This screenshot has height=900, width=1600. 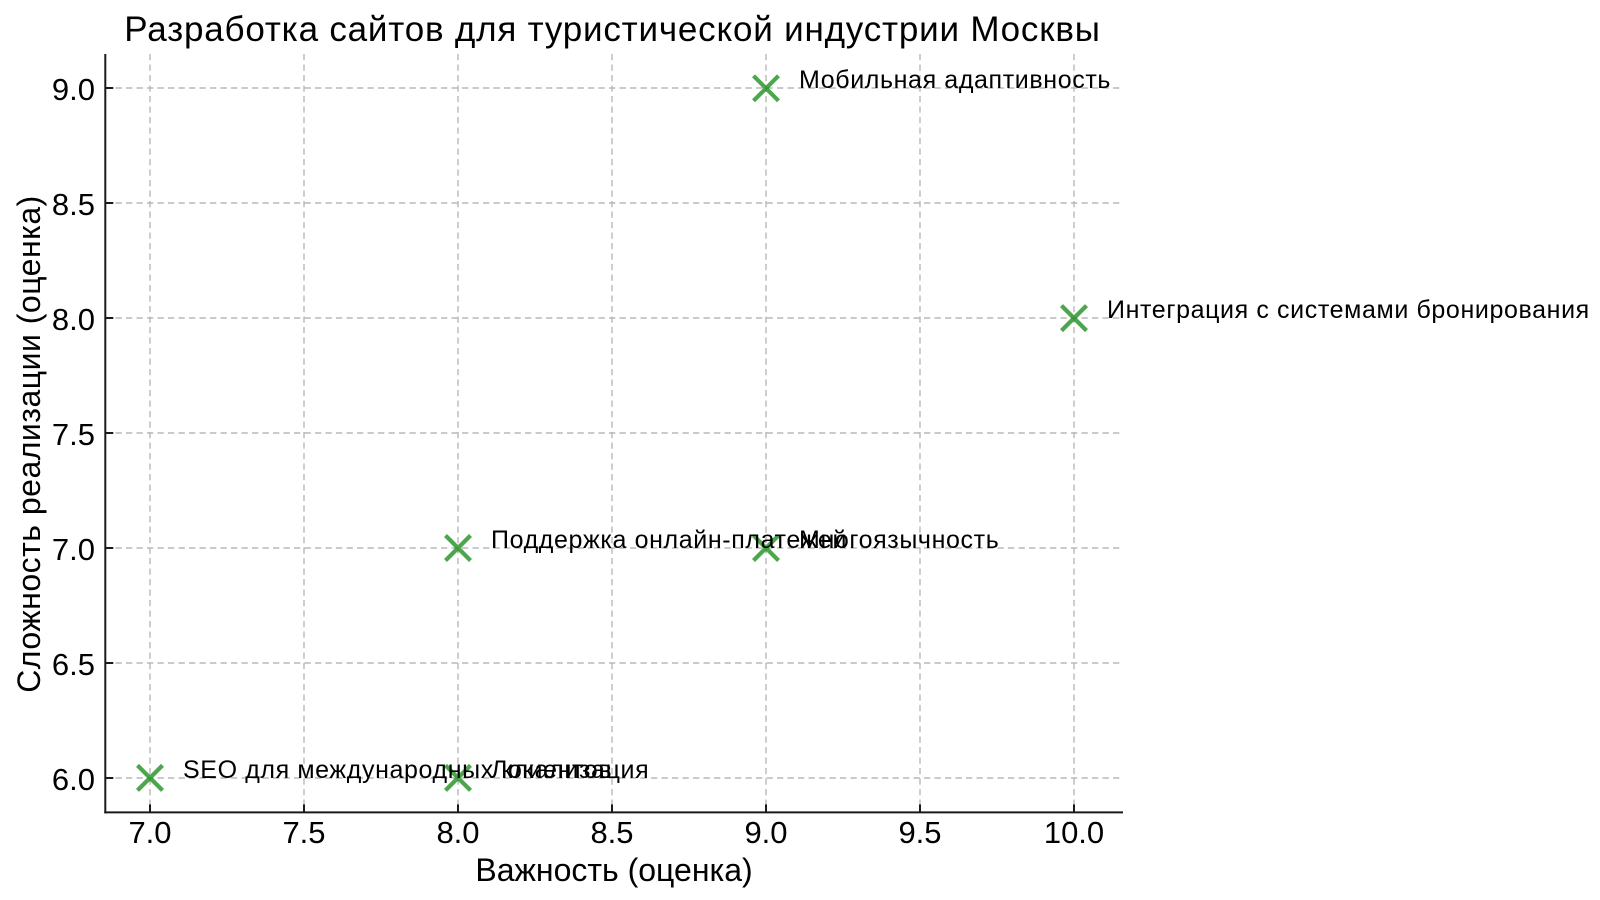 What do you see at coordinates (955, 80) in the screenshot?
I see `svg-text: Мобильная адаптивность` at bounding box center [955, 80].